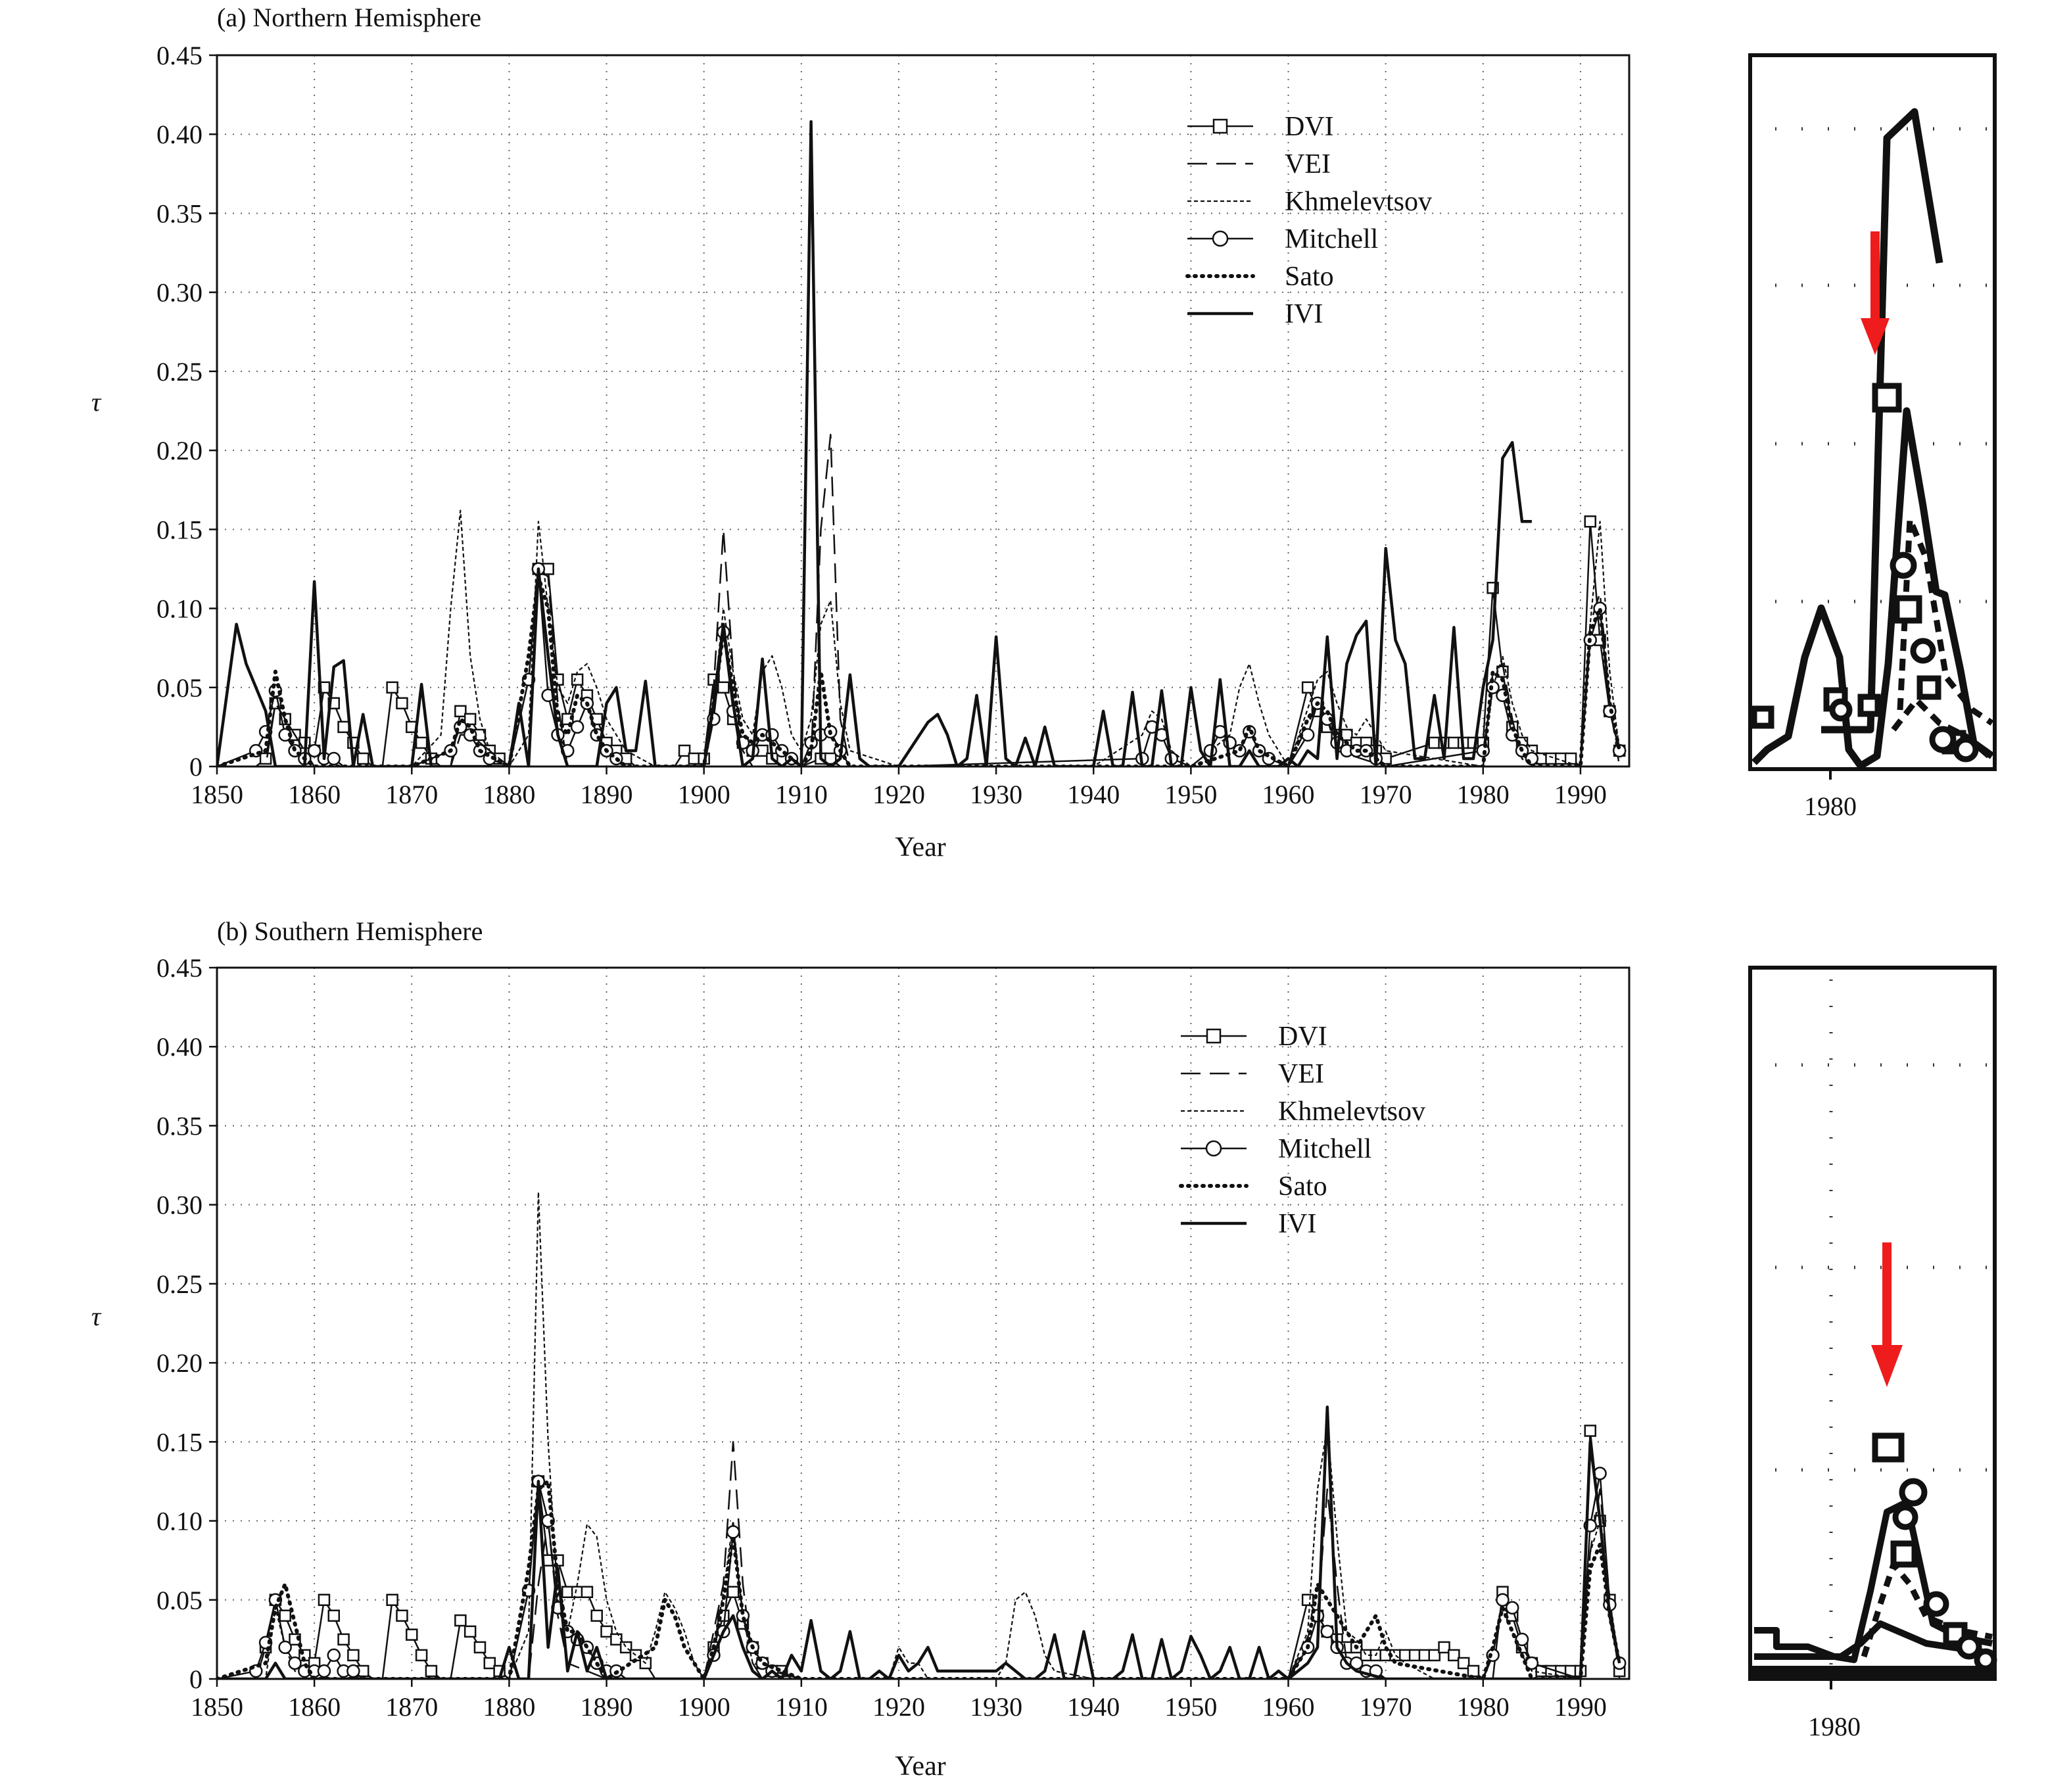  What do you see at coordinates (920, 1766) in the screenshot?
I see `panel-b-xlabel: Year` at bounding box center [920, 1766].